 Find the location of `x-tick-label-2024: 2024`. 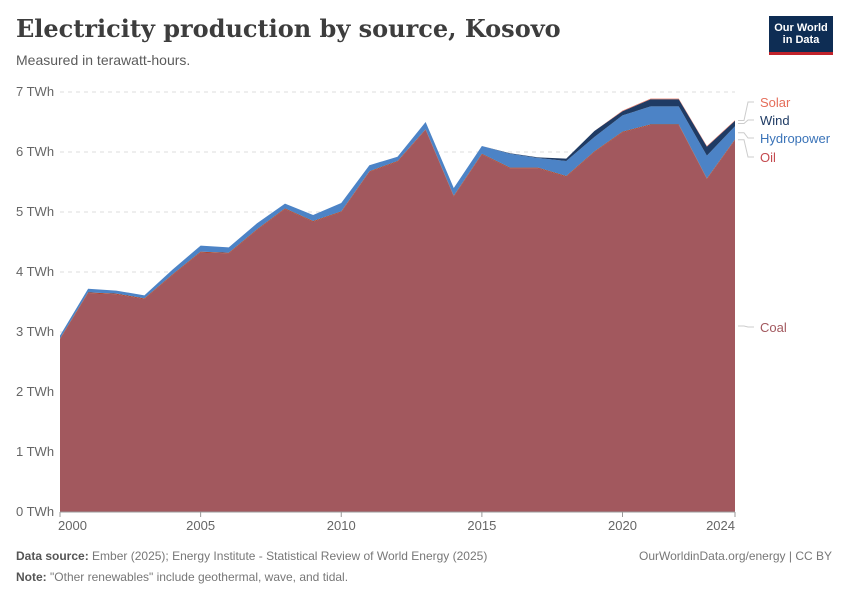

x-tick-label-2024: 2024 is located at coordinates (720, 525).